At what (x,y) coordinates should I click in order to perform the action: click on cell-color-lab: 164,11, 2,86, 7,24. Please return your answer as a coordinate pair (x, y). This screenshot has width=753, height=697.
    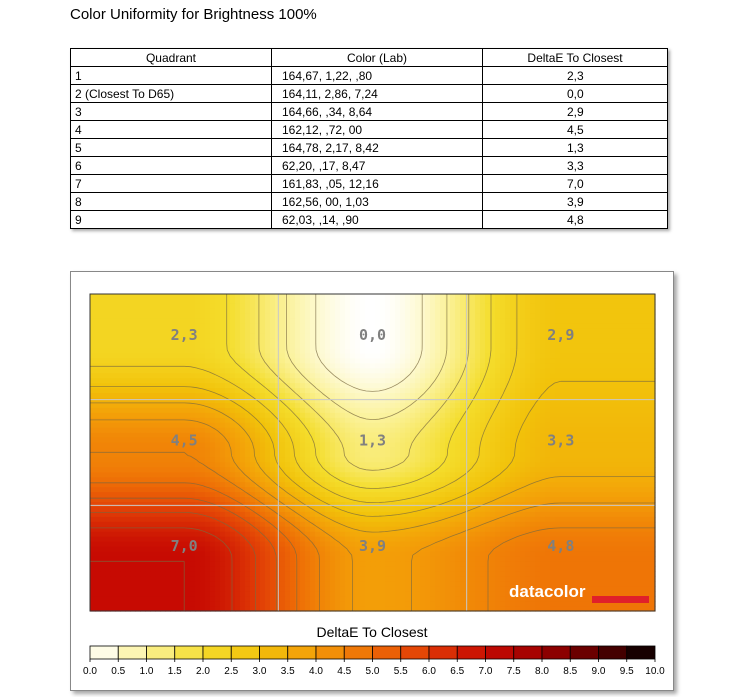
    Looking at the image, I should click on (377, 93).